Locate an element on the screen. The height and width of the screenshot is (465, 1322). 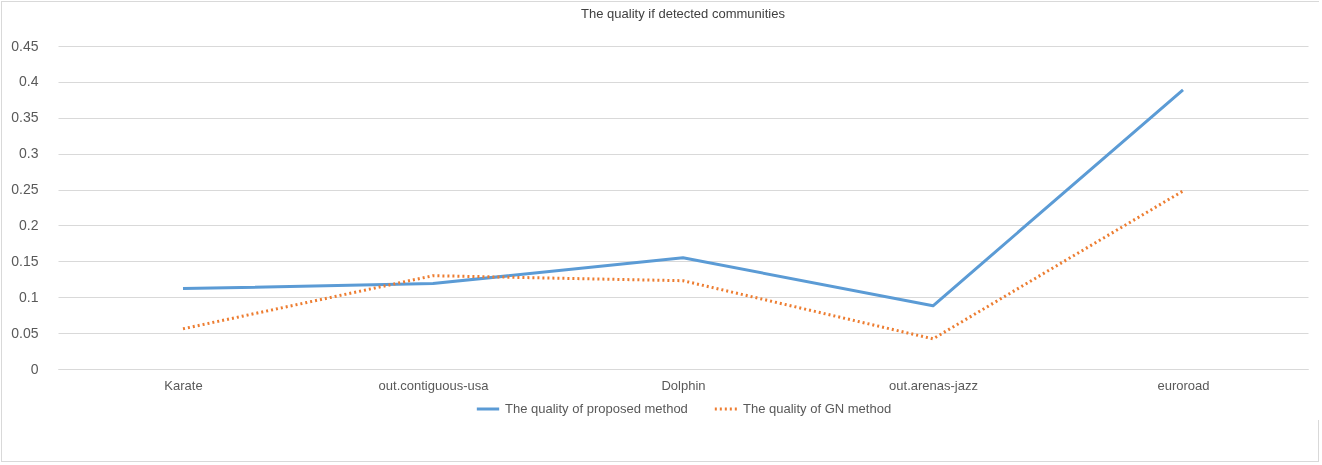
x-tick-label: euroroad is located at coordinates (1183, 385).